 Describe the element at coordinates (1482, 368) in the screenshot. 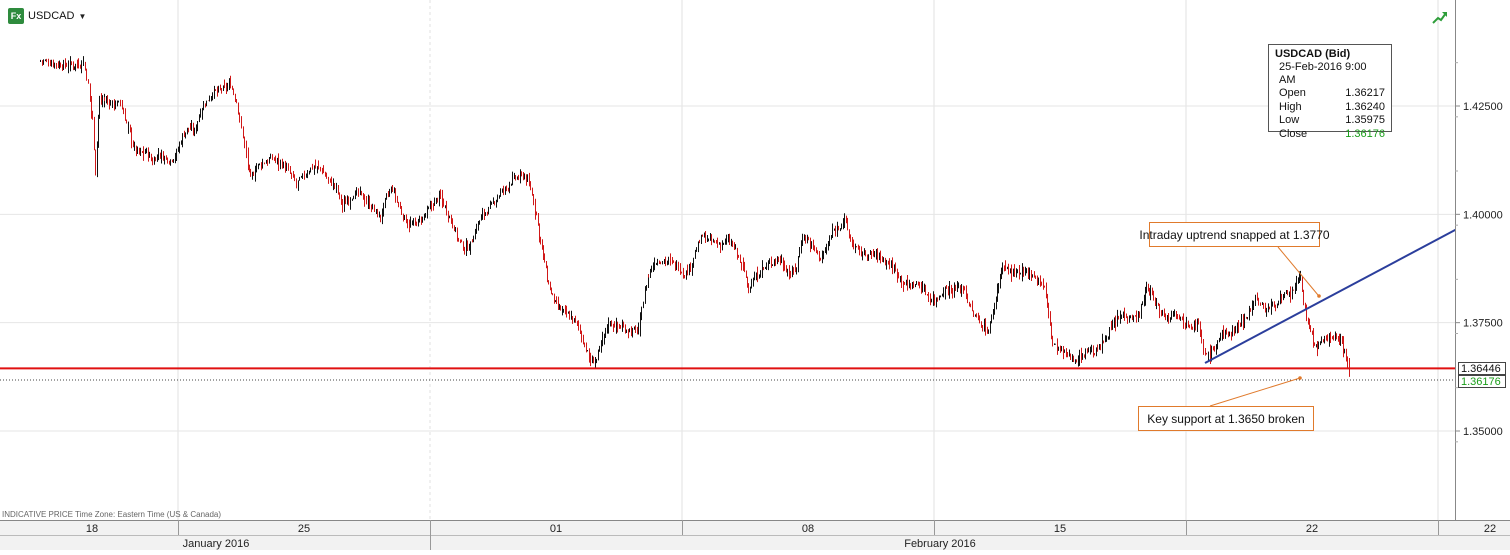

I see `support-price-tag: 1.36446` at that location.